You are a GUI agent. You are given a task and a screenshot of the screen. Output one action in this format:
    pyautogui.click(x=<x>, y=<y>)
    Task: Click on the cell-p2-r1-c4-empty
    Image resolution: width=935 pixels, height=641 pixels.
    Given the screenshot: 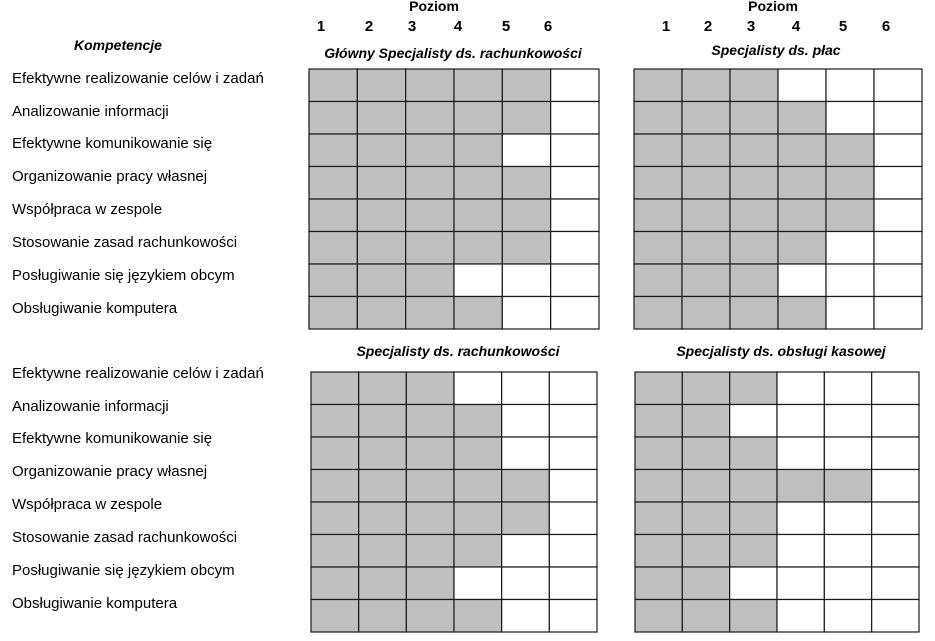 What is the action you would take?
    pyautogui.click(x=802, y=85)
    